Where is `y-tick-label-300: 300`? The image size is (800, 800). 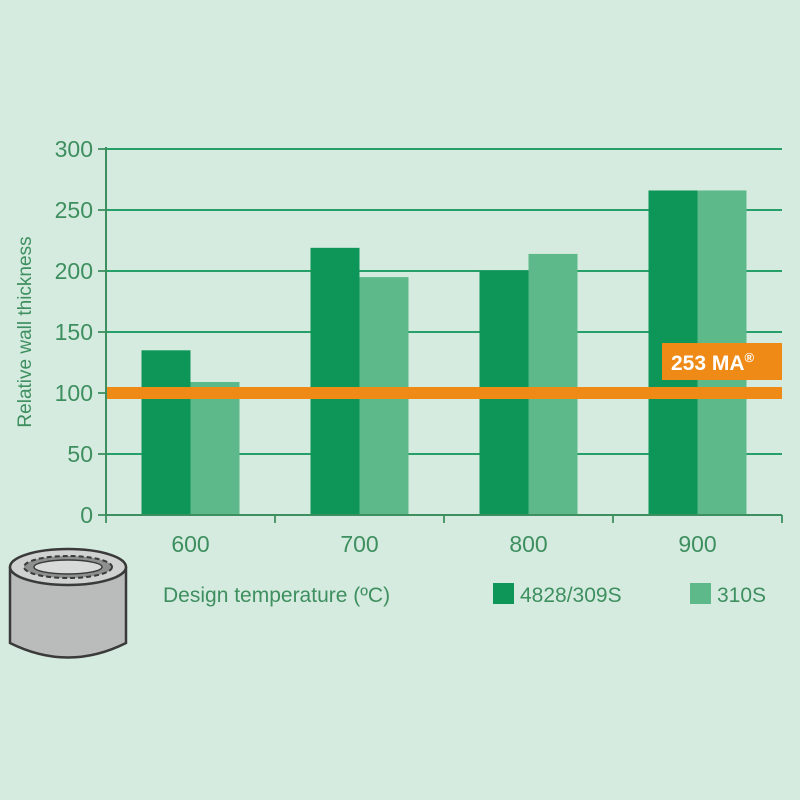
y-tick-label-300: 300 is located at coordinates (74, 149).